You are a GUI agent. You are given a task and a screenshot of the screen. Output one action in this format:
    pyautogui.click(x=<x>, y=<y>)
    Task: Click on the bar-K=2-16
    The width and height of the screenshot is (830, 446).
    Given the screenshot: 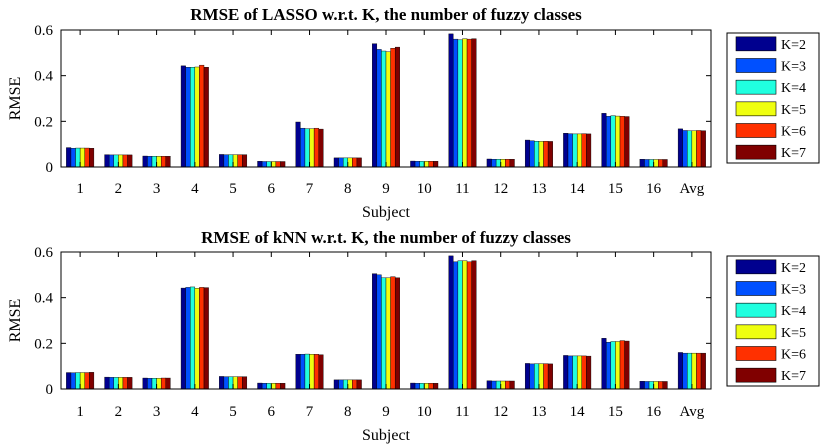 What is the action you would take?
    pyautogui.click(x=642, y=385)
    